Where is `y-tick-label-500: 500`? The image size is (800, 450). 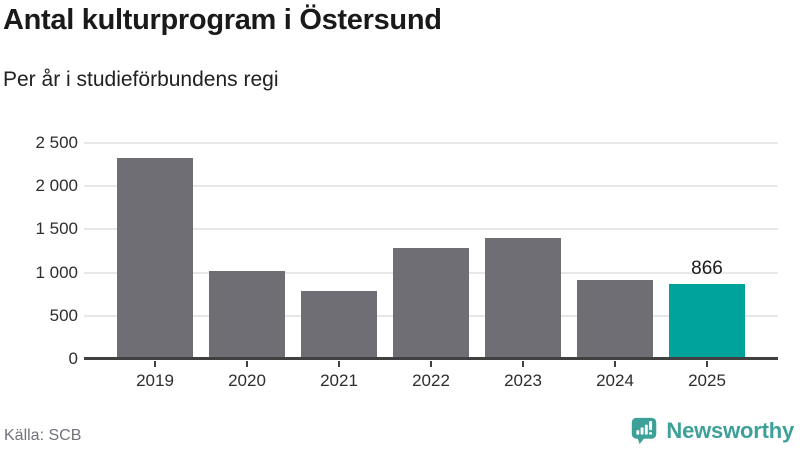
y-tick-label-500: 500 is located at coordinates (63, 315).